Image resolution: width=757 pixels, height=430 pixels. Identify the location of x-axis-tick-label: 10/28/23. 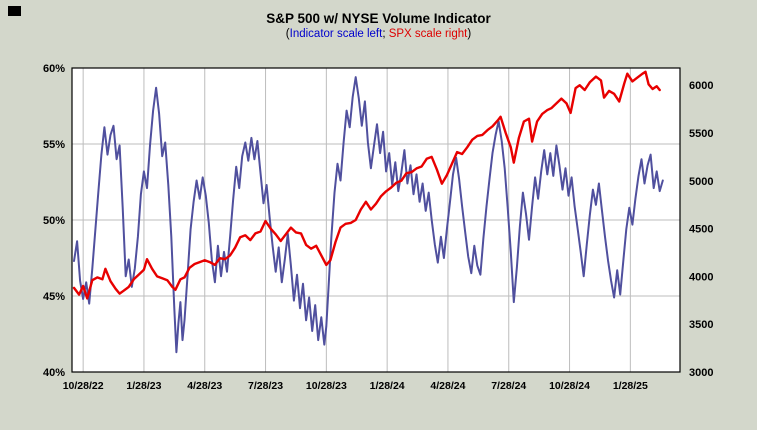
(326, 386).